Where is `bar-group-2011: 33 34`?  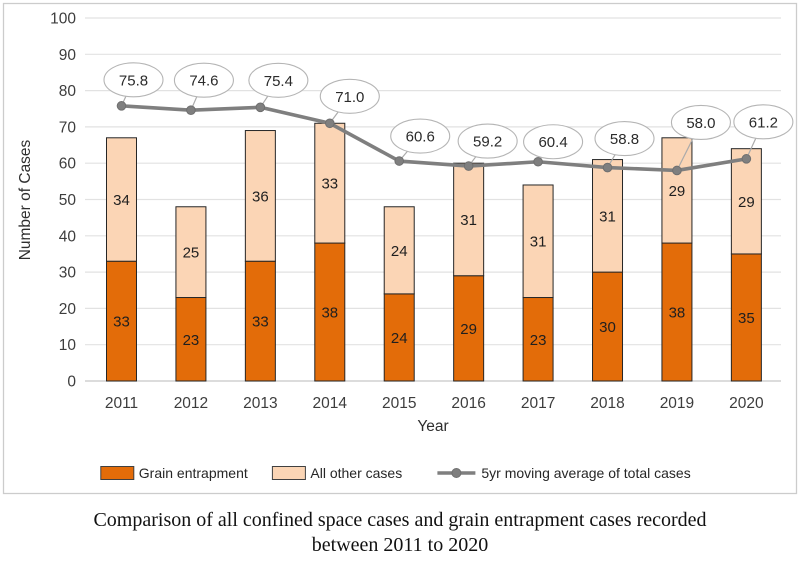
bar-group-2011: 33 34 is located at coordinates (121, 259).